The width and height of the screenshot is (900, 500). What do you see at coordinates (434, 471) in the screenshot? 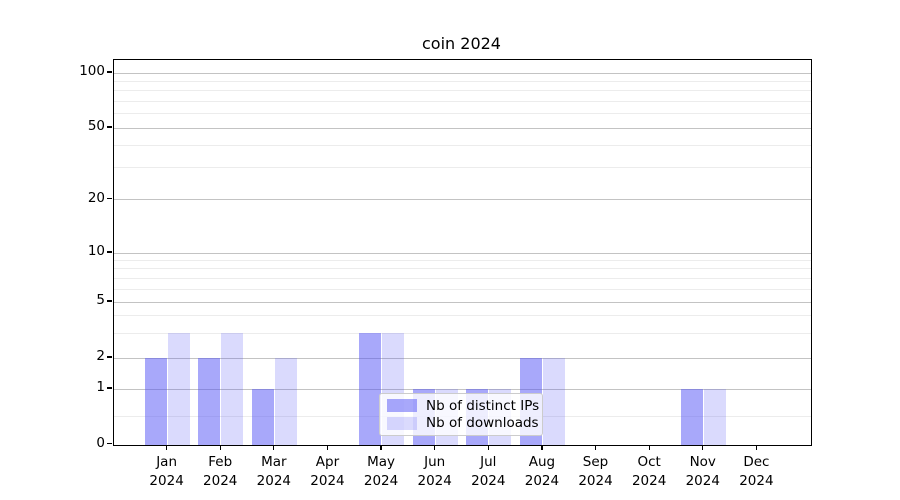
I see `x-tick-label: Jun 2024` at bounding box center [434, 471].